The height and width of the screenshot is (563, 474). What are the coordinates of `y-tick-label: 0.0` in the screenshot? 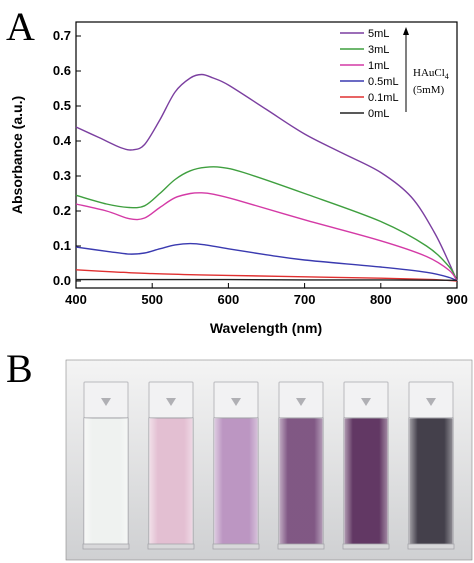 It's located at (62, 280).